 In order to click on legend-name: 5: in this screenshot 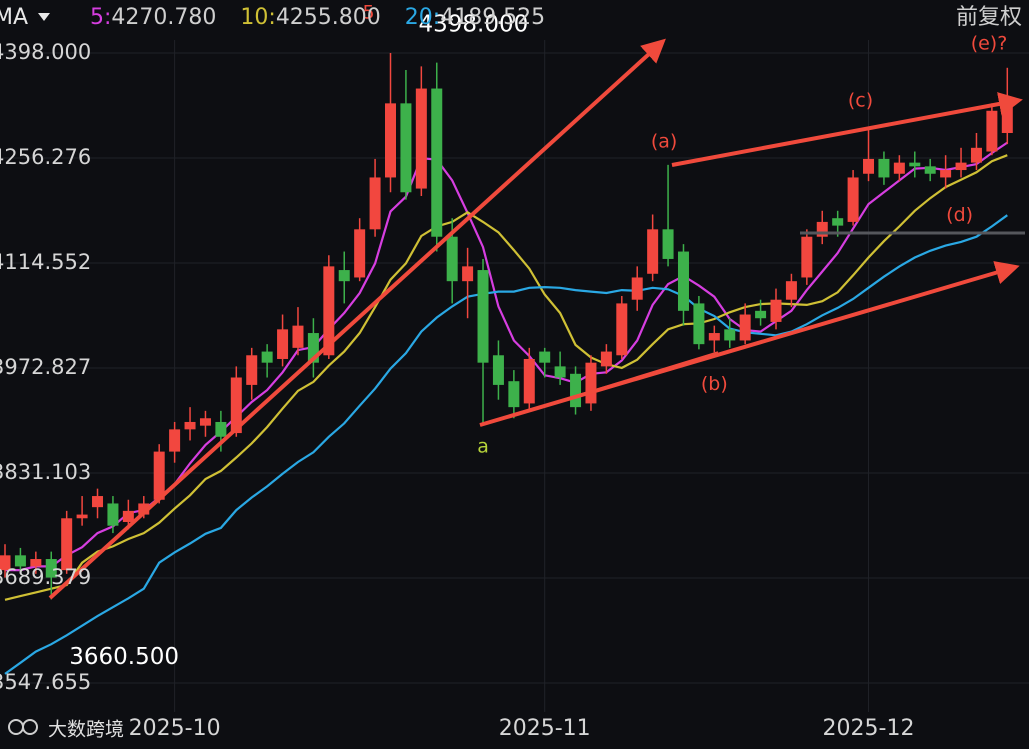, I will do `click(100, 17)`.